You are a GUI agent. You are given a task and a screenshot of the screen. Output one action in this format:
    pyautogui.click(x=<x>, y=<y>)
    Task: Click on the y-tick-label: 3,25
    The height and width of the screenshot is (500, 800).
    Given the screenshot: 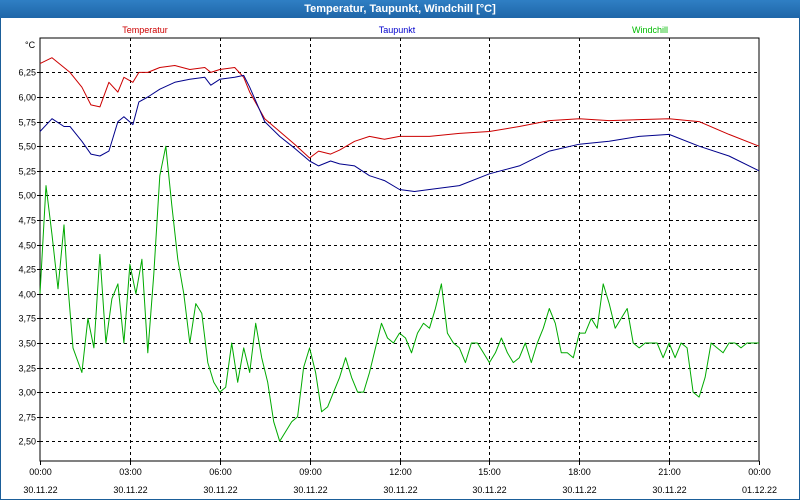 What is the action you would take?
    pyautogui.click(x=27, y=369)
    